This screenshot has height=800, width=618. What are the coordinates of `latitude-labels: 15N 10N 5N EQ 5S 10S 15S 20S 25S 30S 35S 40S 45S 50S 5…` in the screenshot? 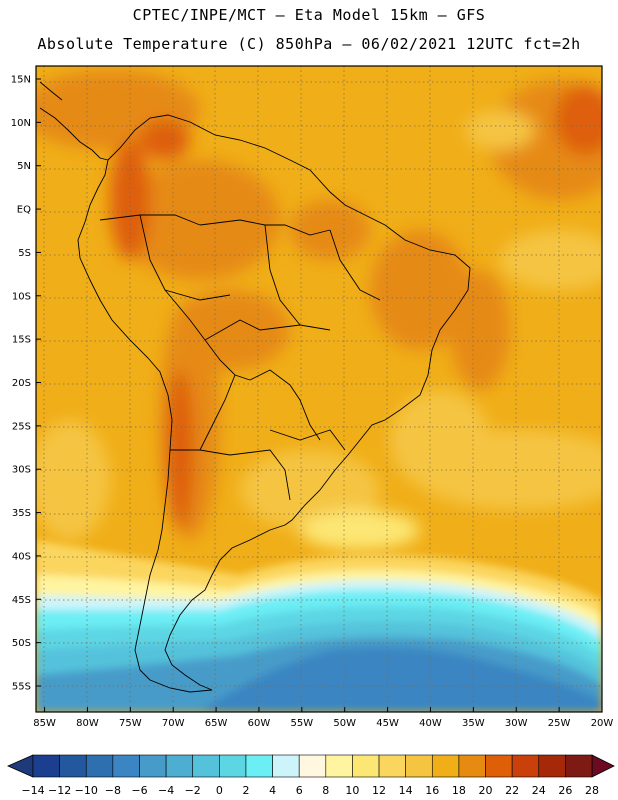 It's located at (26, 383).